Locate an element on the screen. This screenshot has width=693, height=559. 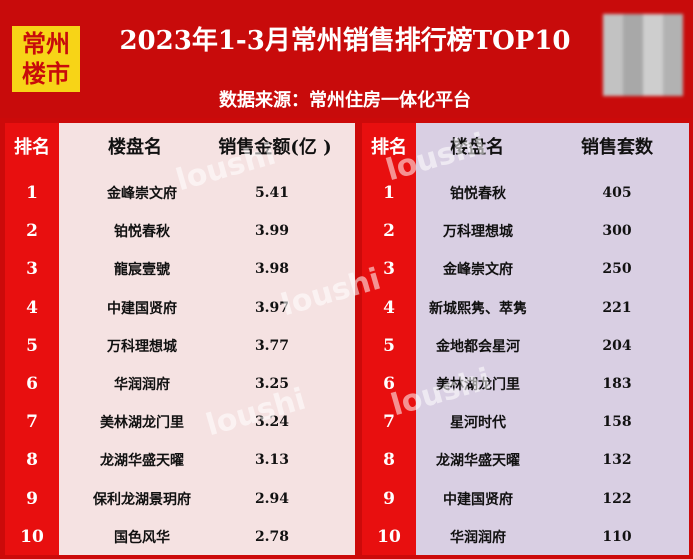
table-row: 3 金峰崇文府 250 is located at coordinates (525, 269).